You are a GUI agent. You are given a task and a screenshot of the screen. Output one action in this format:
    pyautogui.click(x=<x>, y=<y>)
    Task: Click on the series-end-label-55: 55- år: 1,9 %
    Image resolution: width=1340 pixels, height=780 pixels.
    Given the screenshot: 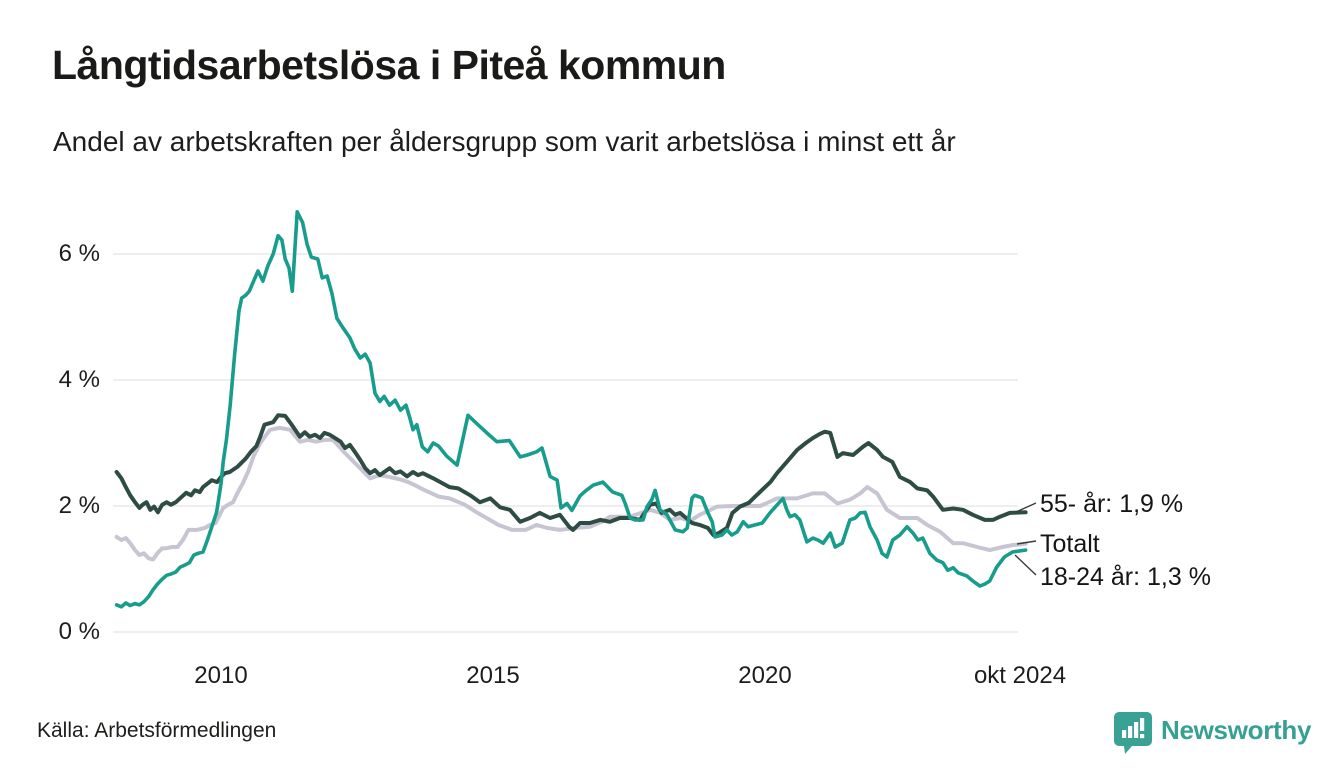 What is the action you would take?
    pyautogui.click(x=1112, y=504)
    